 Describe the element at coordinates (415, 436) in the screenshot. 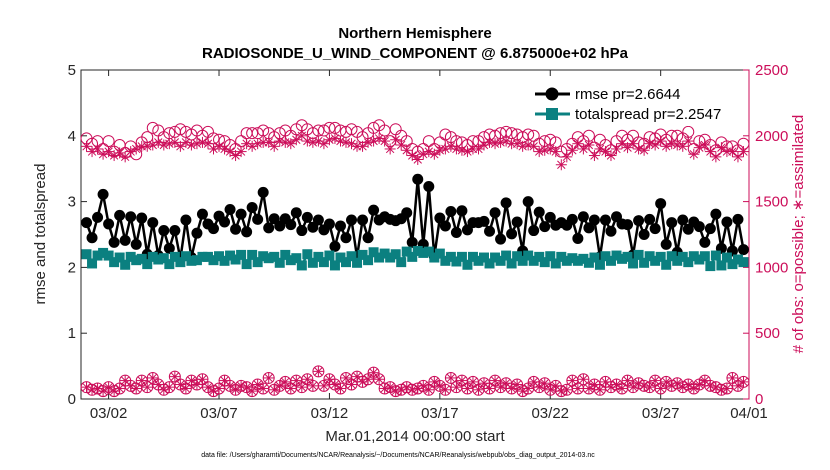

I see `x-axis-label: Mar.01,2014 00:00:00 start` at that location.